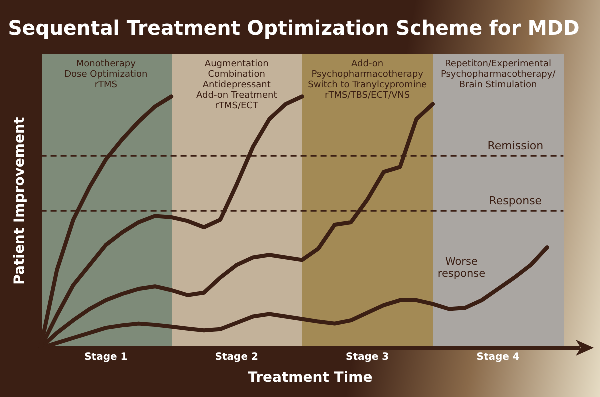  Describe the element at coordinates (237, 86) in the screenshot. I see `annotation: Augmentation Combination Antidepressant Add-on Treatment rTMS/ECT` at that location.